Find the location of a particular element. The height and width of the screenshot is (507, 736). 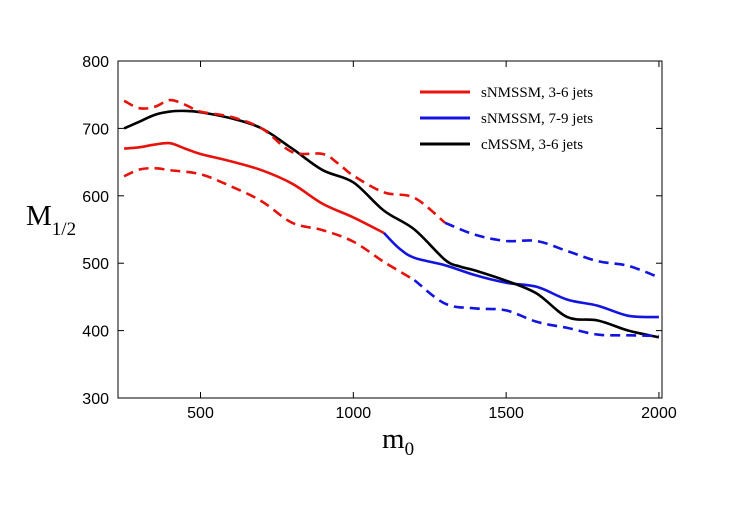

y-axis-title: M1/2 is located at coordinates (51, 220).